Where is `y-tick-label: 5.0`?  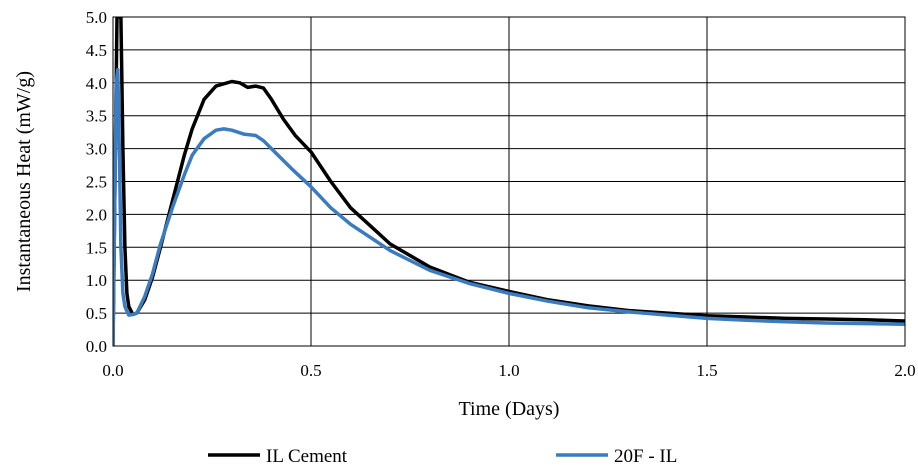
y-tick-label: 5.0 is located at coordinates (96, 17).